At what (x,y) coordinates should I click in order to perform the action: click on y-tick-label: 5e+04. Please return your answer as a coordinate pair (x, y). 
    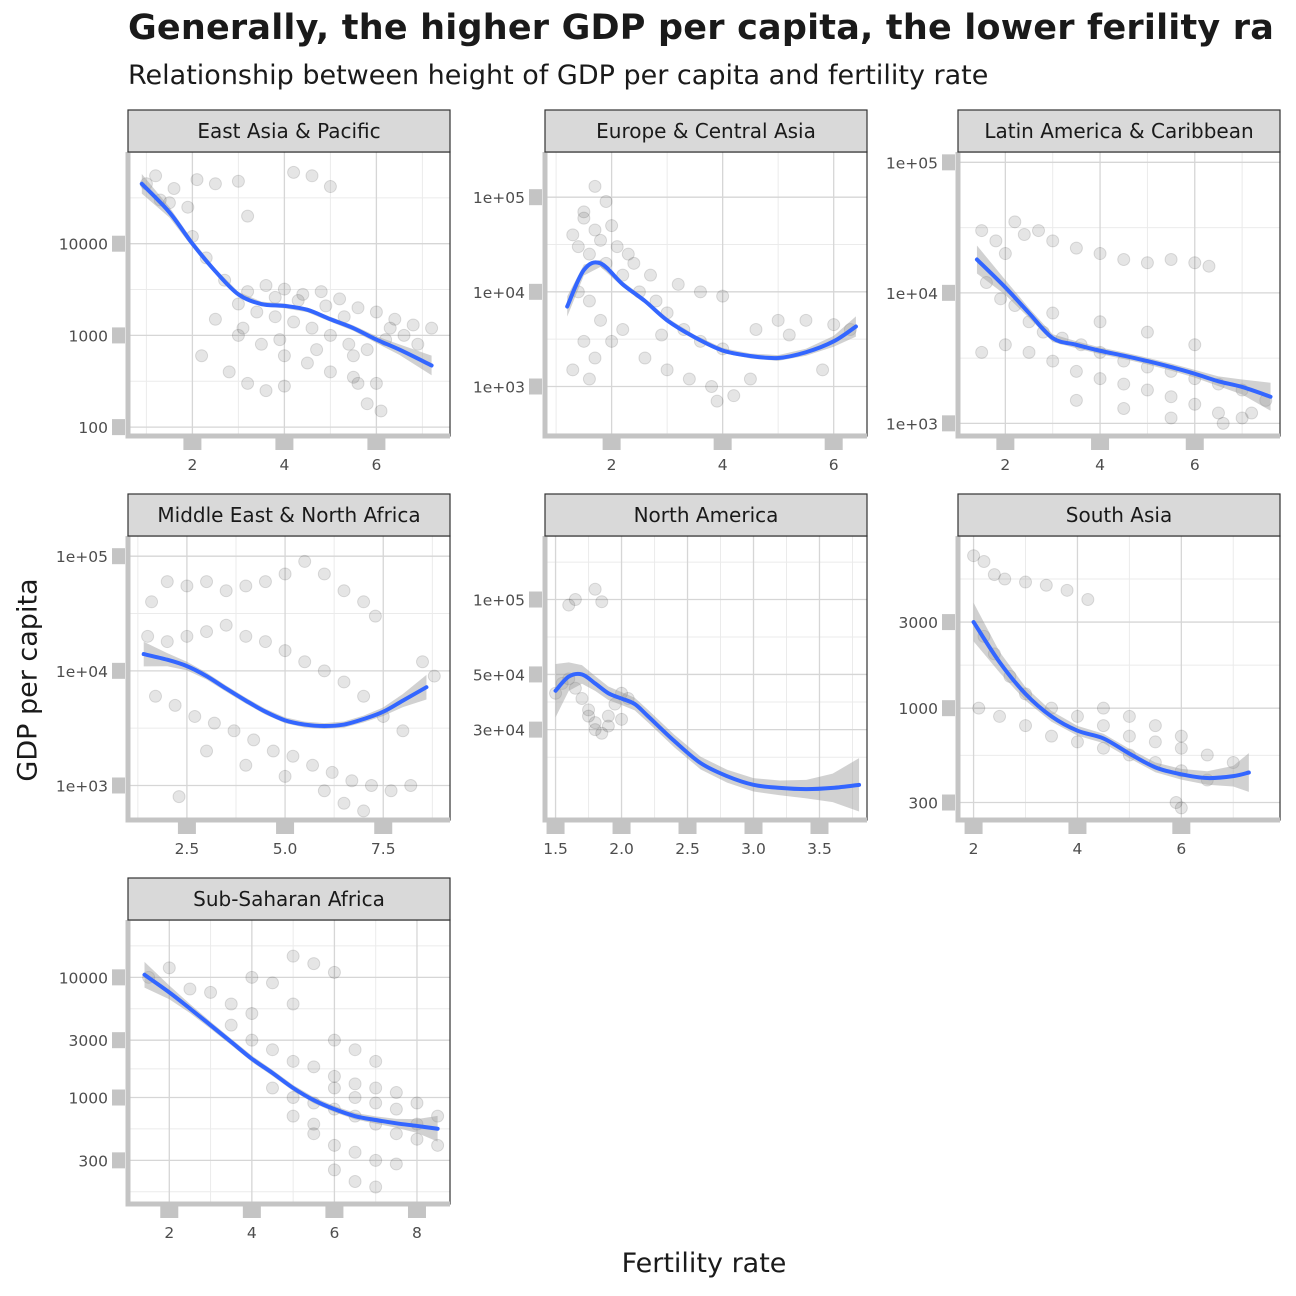
    Looking at the image, I should click on (499, 675).